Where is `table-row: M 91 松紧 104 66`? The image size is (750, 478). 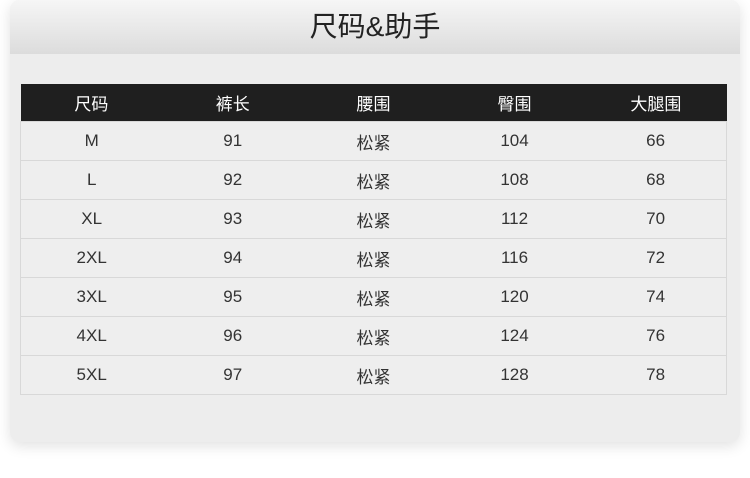 table-row: M 91 松紧 104 66 is located at coordinates (374, 141).